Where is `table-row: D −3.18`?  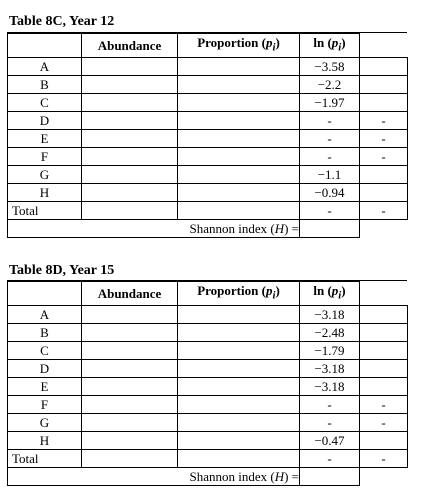 table-row: D −3.18 is located at coordinates (207, 368).